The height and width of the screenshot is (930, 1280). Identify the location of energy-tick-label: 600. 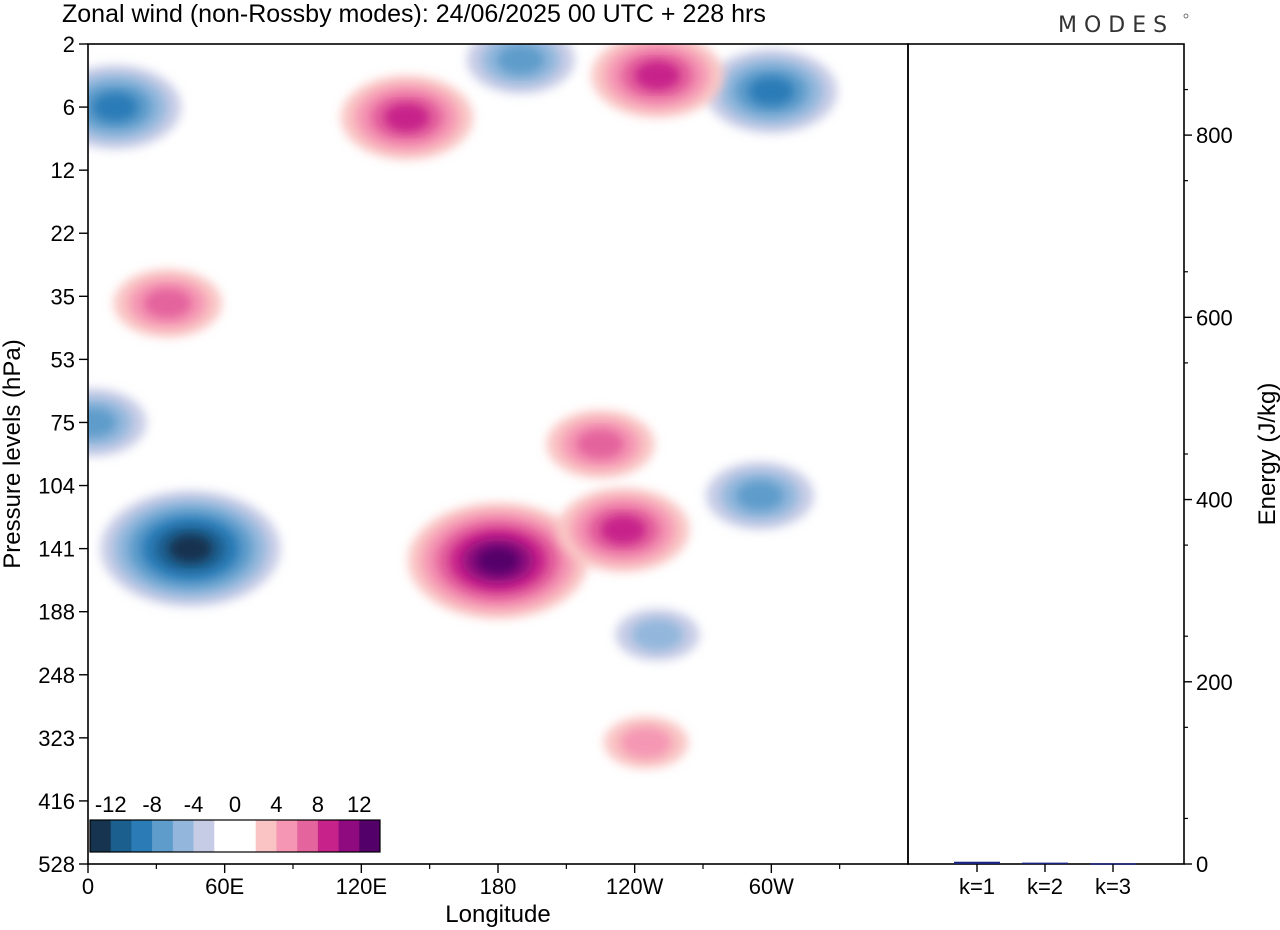
(1214, 317).